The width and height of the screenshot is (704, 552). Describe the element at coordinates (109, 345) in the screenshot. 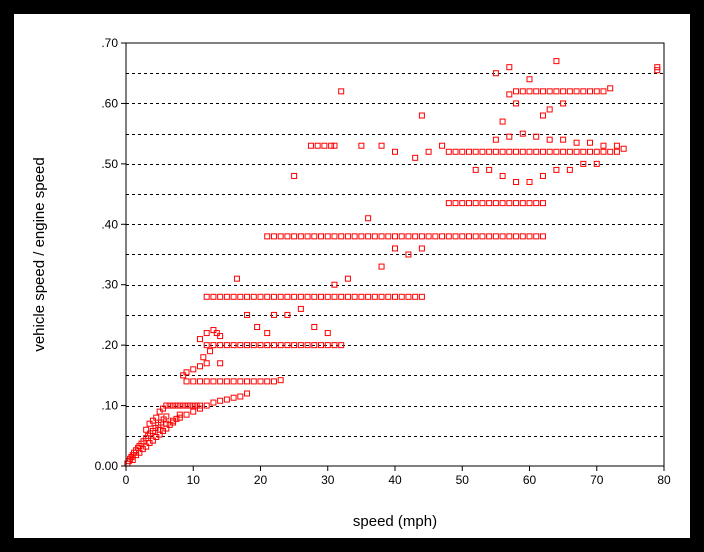

I see `y-tick-label: .20` at that location.